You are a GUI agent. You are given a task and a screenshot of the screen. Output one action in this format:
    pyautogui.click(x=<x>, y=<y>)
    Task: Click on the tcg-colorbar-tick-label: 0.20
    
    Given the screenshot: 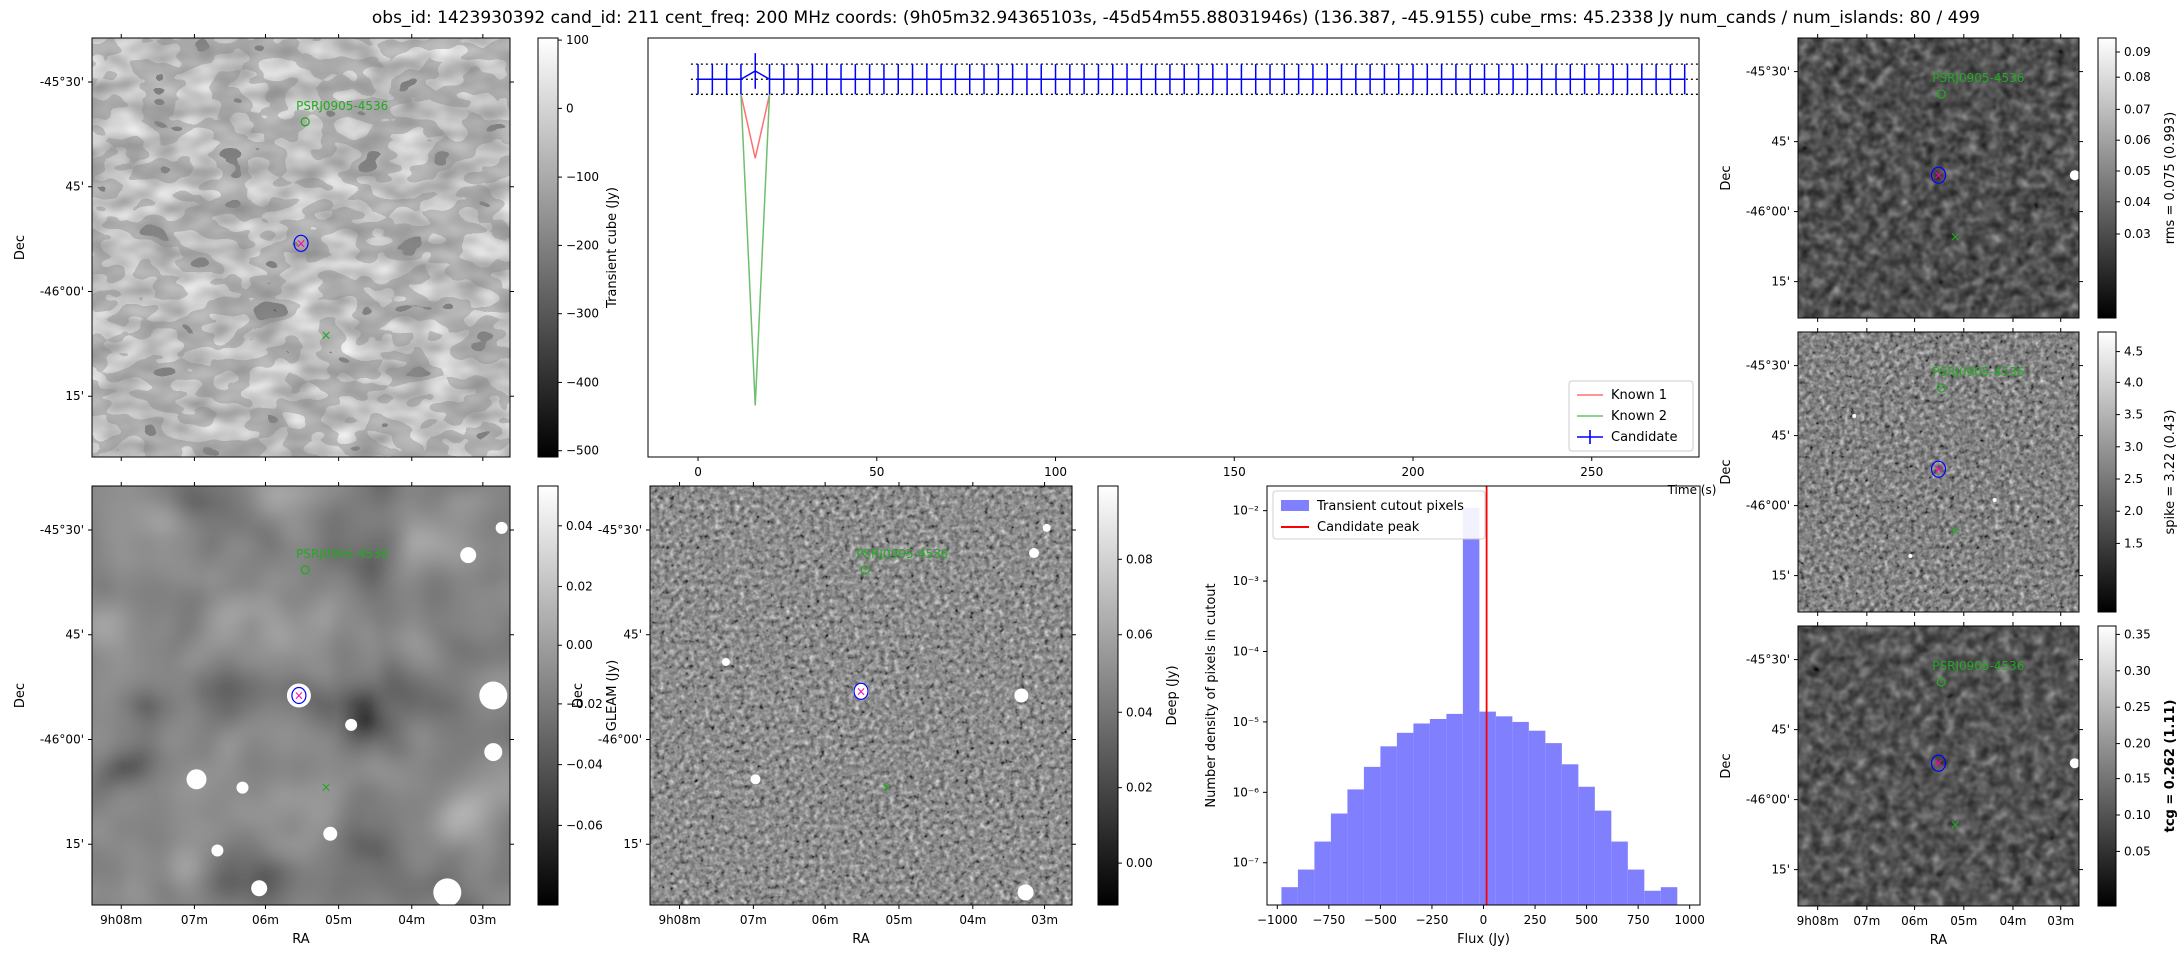 What is the action you would take?
    pyautogui.click(x=2137, y=744)
    